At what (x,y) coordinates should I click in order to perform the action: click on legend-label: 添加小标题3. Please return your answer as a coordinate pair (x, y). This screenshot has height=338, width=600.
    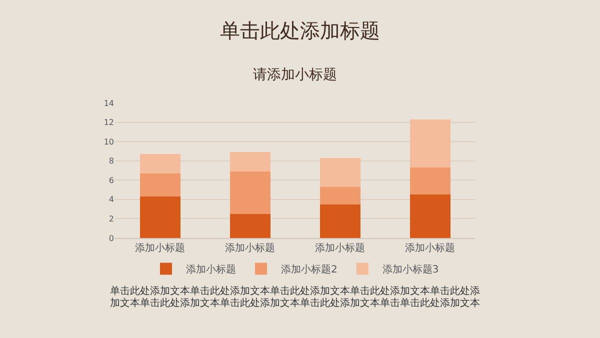
    Looking at the image, I should click on (410, 270).